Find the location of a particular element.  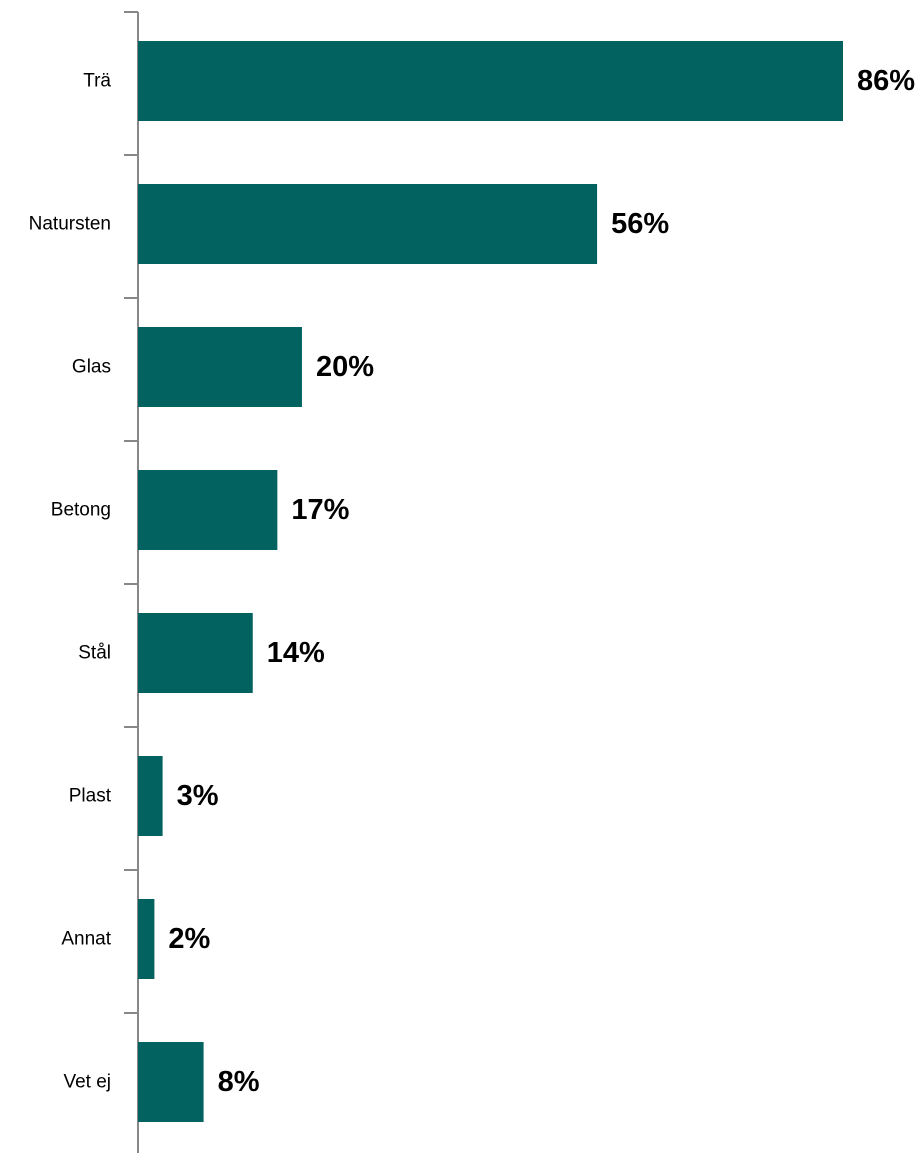

value-label: 8% is located at coordinates (239, 1082).